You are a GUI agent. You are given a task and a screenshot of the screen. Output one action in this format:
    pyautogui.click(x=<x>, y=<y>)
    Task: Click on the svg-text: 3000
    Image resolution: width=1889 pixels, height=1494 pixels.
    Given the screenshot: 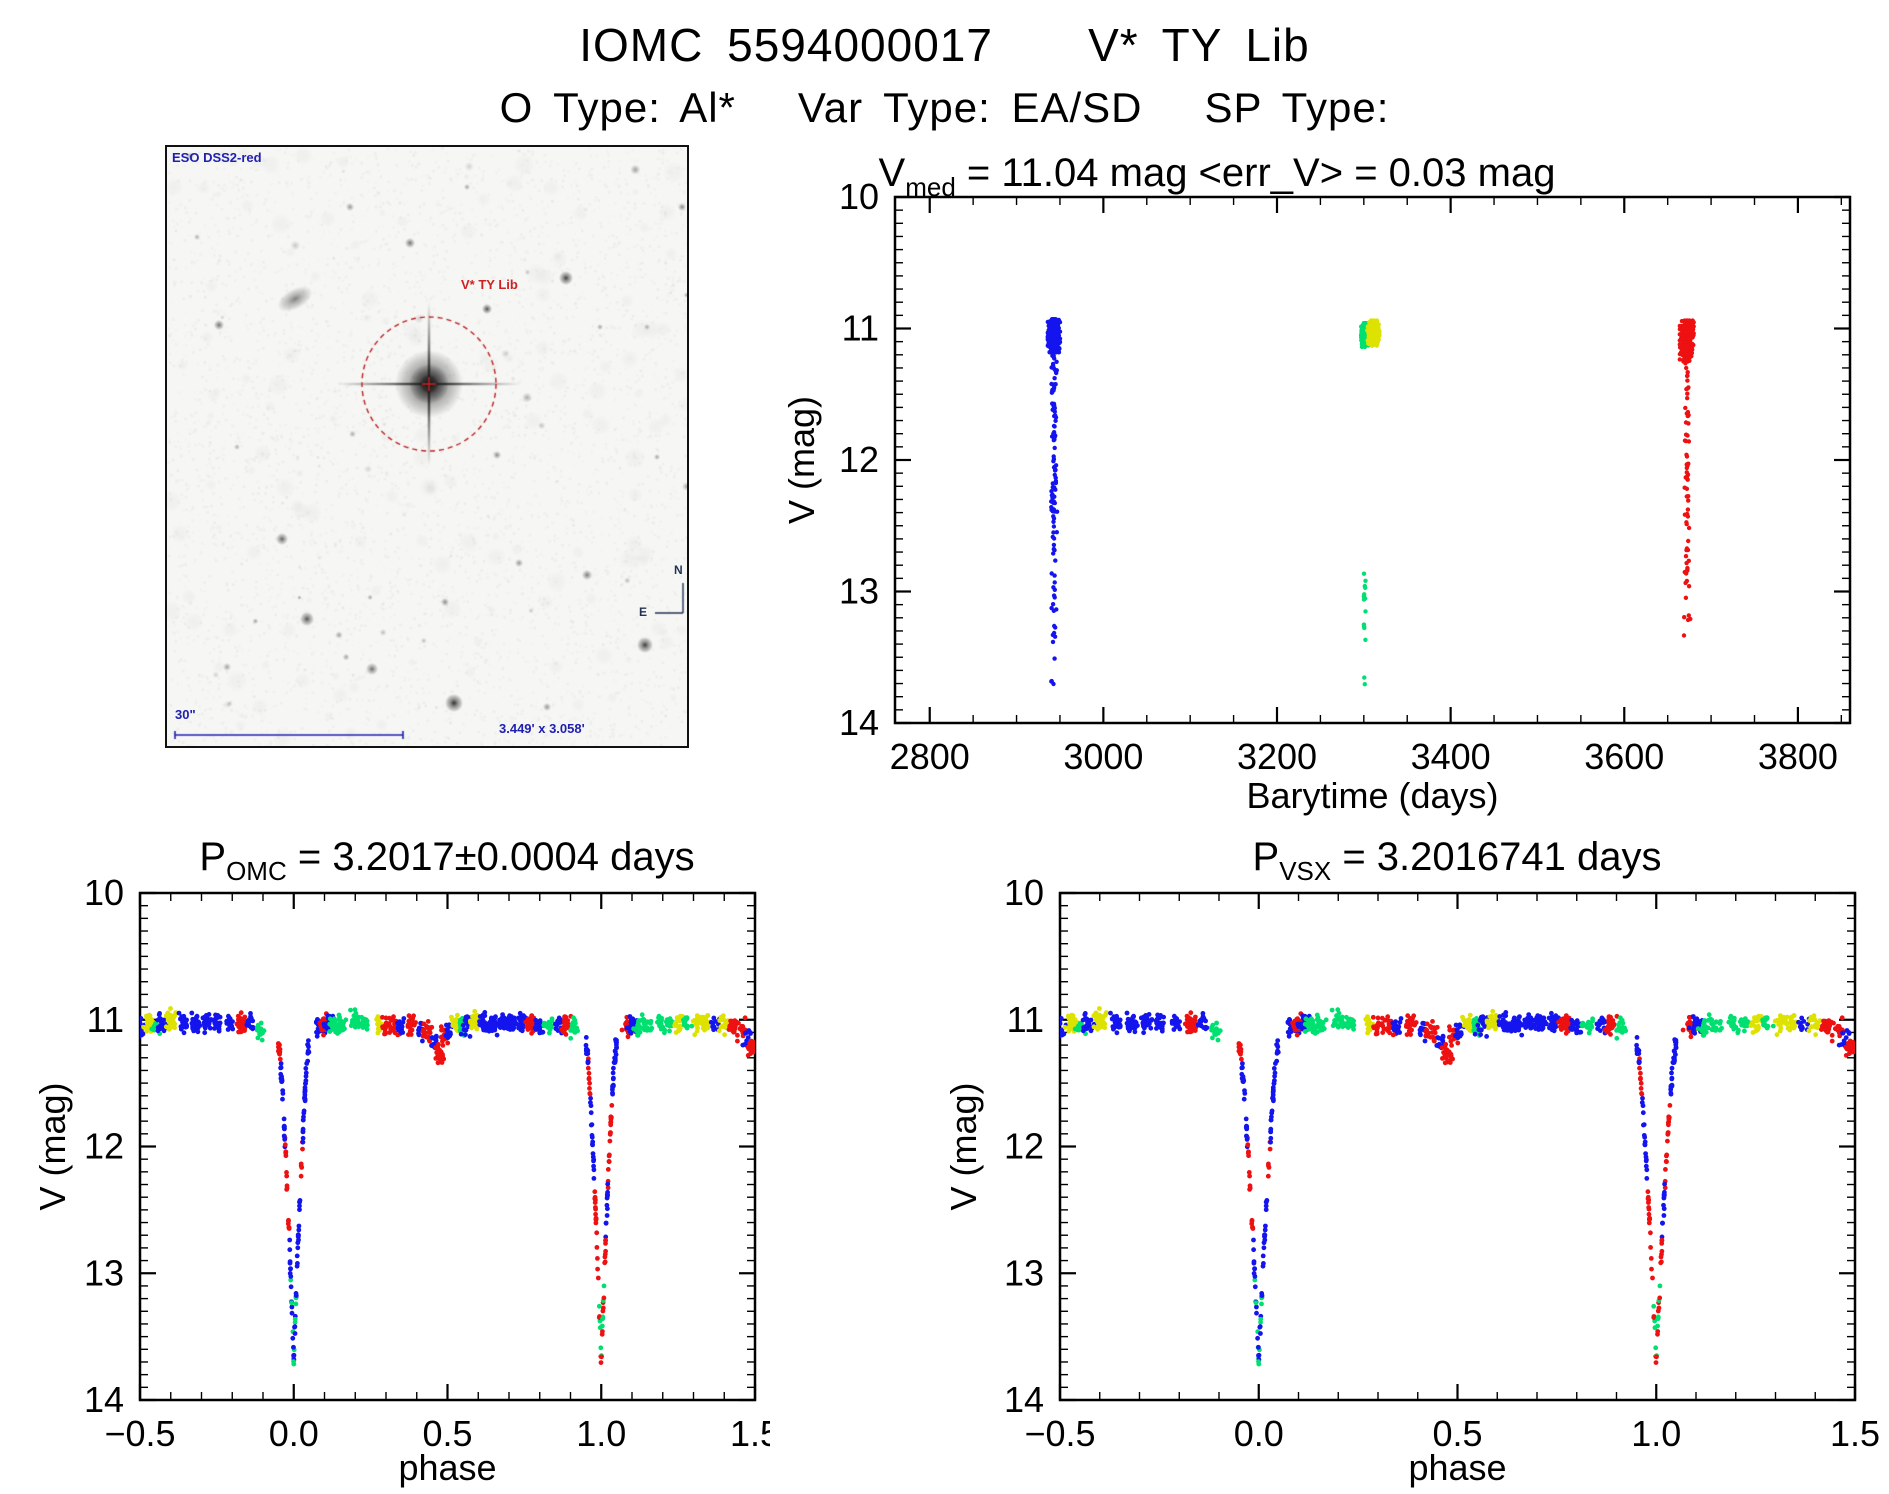 What is the action you would take?
    pyautogui.click(x=1103, y=756)
    